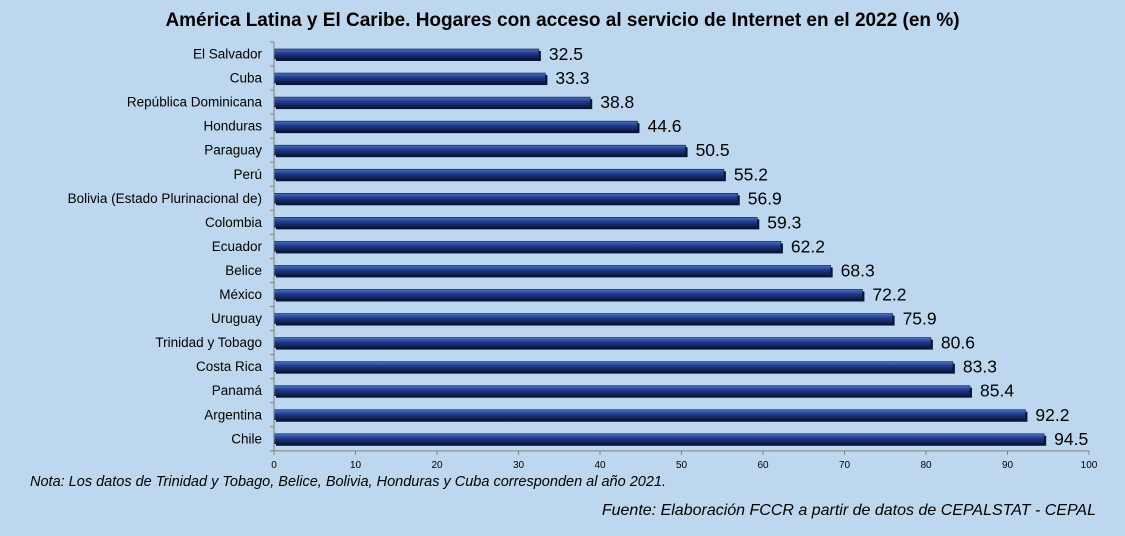  Describe the element at coordinates (195, 102) in the screenshot. I see `category-label: República Dominicana` at that location.